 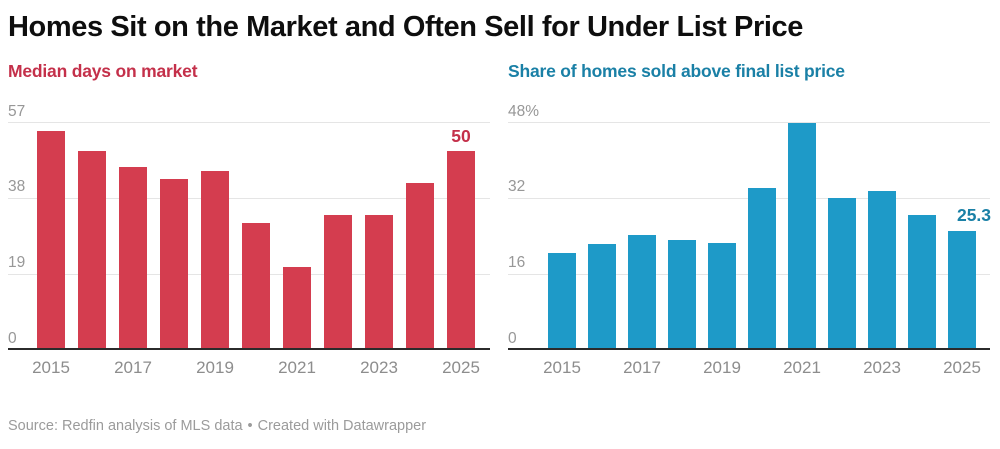 I want to click on y-tick-label-16: 16, so click(x=517, y=263).